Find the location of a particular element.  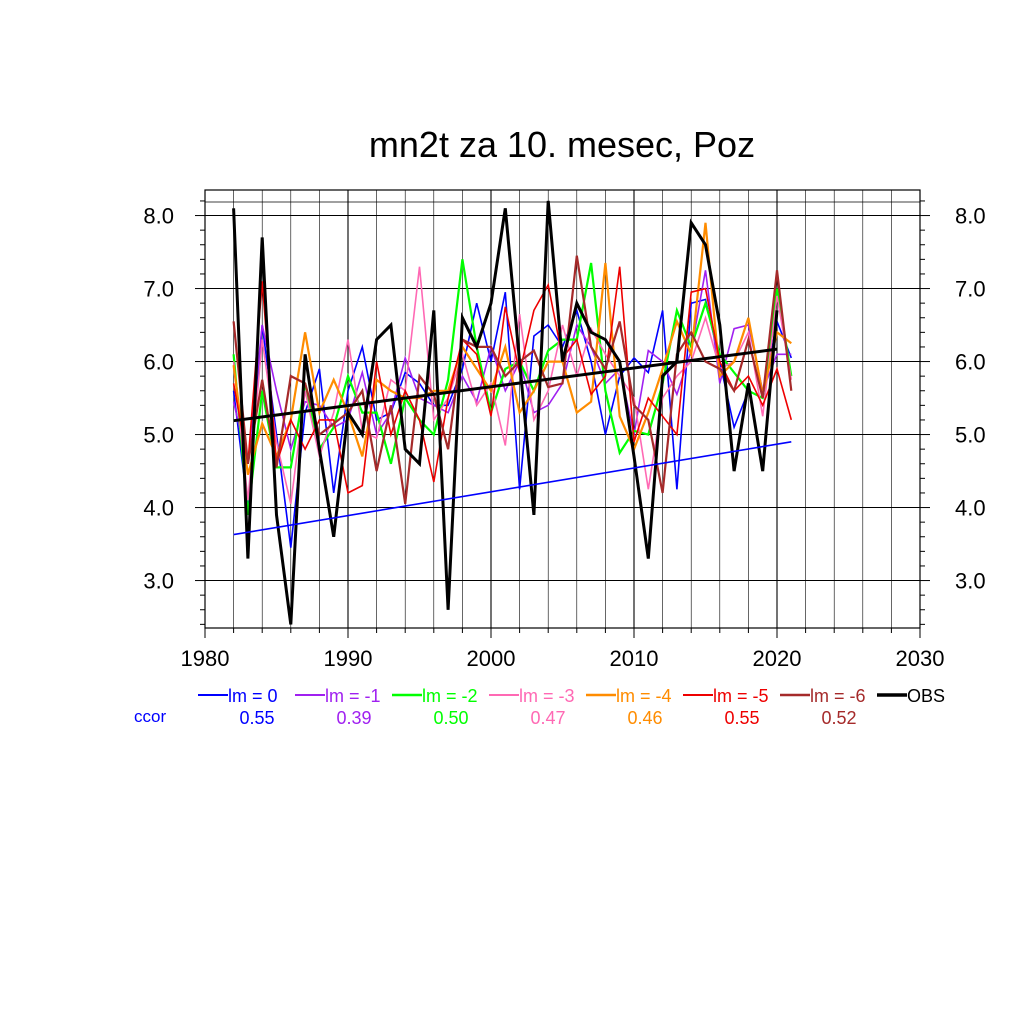

x-tick-label: 2000 is located at coordinates (491, 658).